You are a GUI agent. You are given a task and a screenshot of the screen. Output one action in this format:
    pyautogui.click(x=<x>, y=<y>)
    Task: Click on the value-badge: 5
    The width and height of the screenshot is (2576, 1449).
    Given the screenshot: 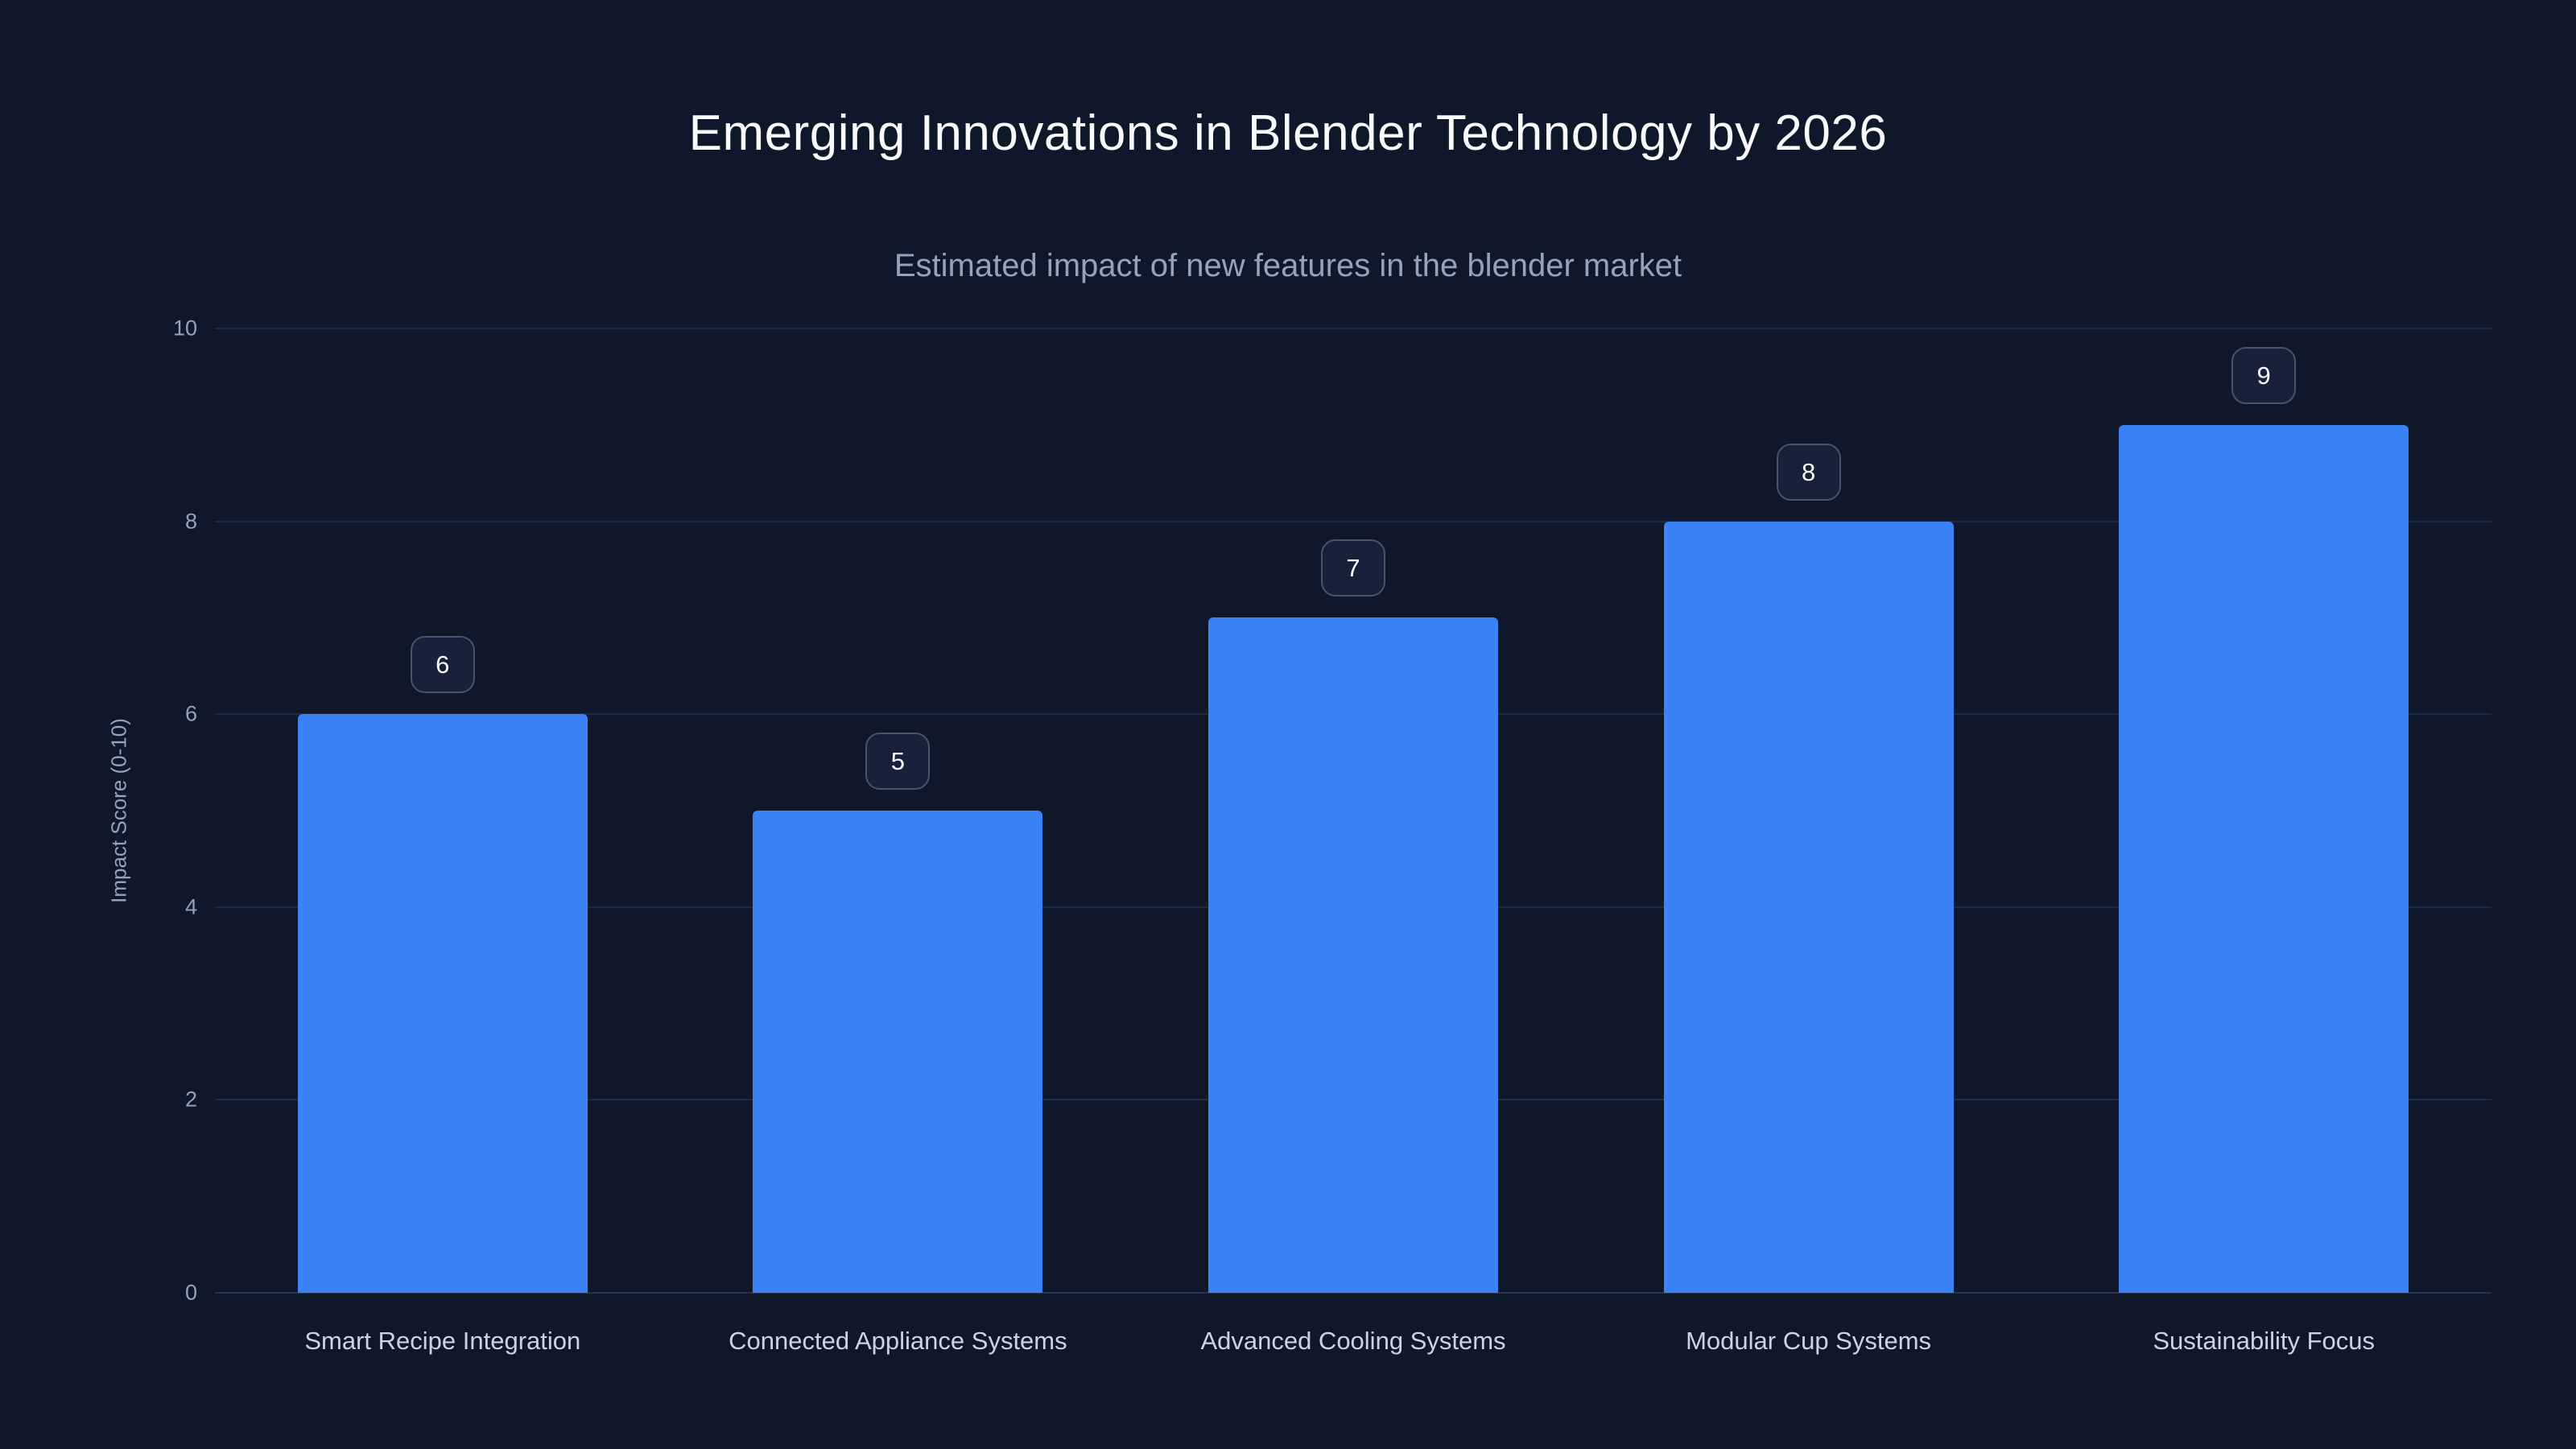 What is the action you would take?
    pyautogui.click(x=898, y=761)
    